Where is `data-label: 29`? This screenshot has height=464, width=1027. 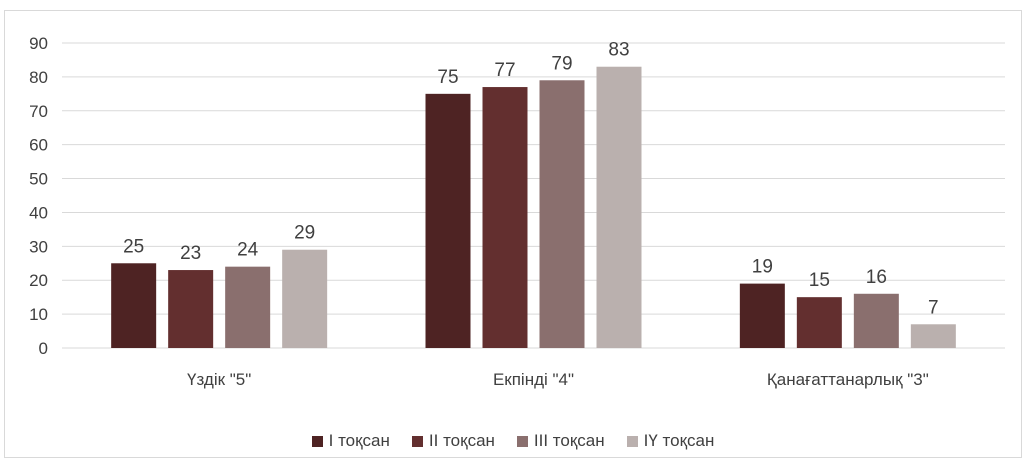
data-label: 29 is located at coordinates (304, 233).